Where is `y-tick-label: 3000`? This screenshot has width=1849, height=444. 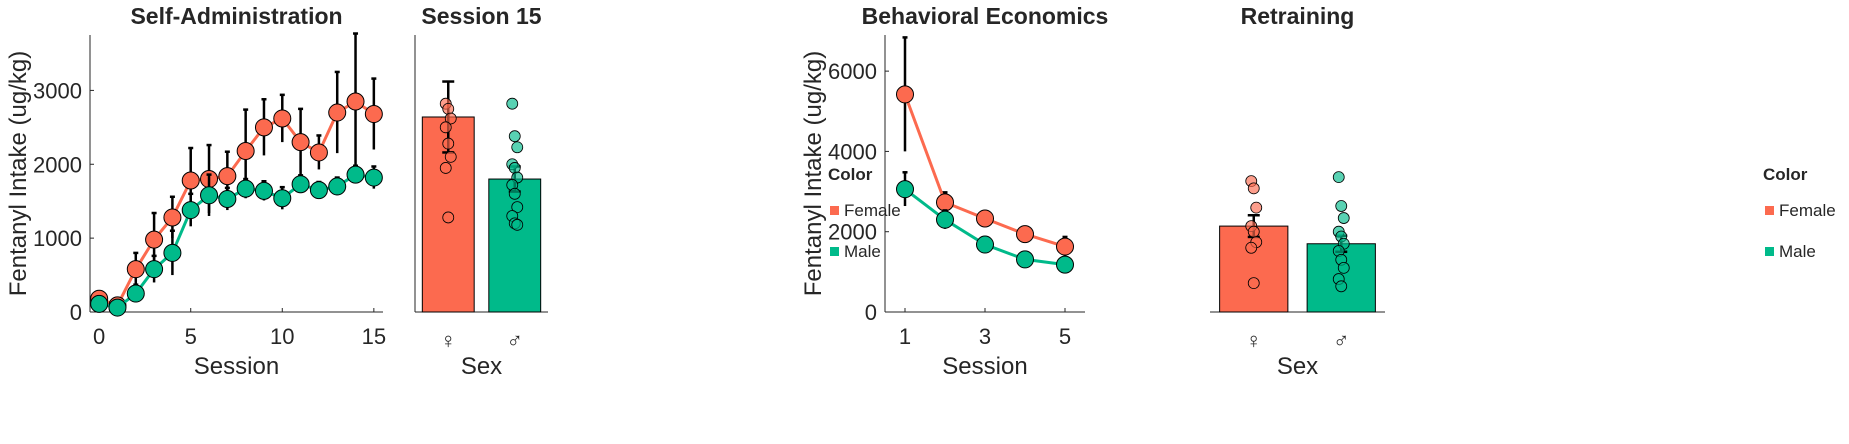 y-tick-label: 3000 is located at coordinates (57, 90).